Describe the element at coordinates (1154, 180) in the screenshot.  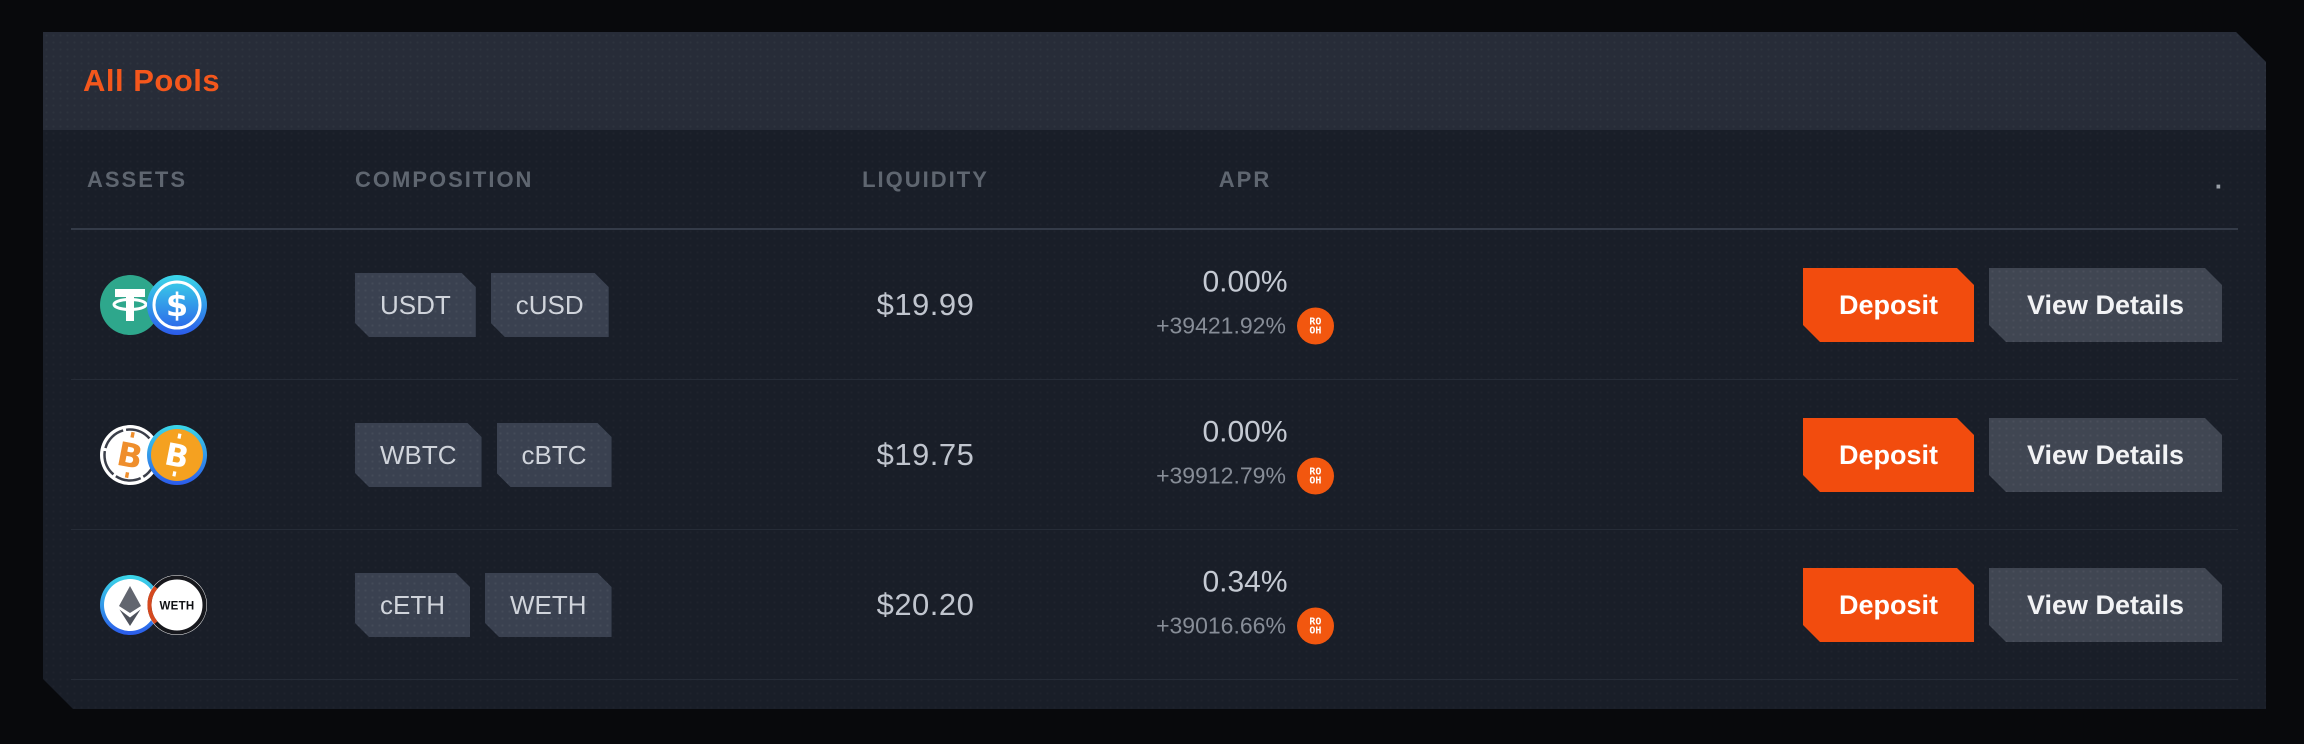
I see `table-header-row: ASSETS COMPOSITION LIQUIDITY APR .` at that location.